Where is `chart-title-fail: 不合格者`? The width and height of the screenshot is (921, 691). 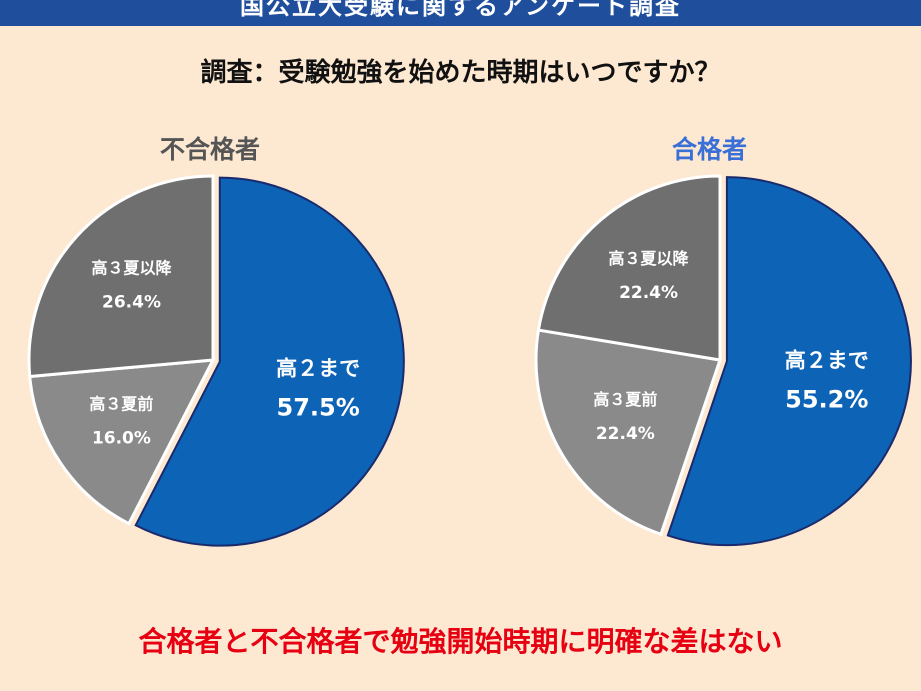 chart-title-fail: 不合格者 is located at coordinates (210, 149).